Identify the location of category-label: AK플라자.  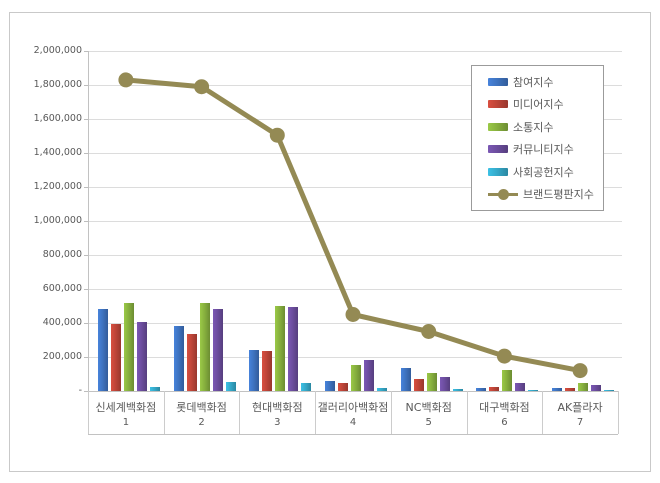
(580, 407).